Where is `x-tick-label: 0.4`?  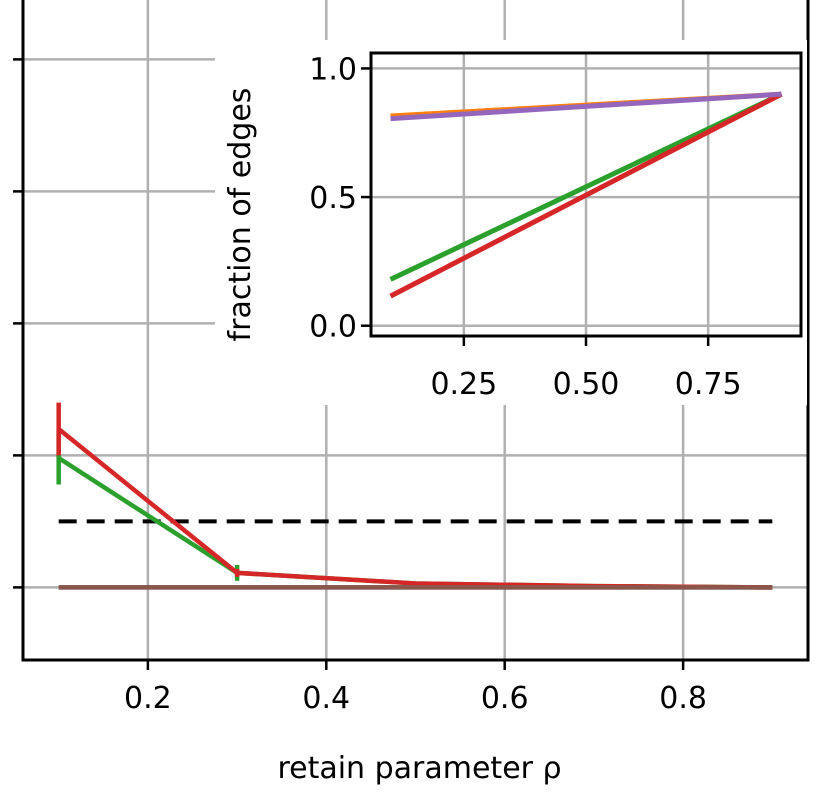 x-tick-label: 0.4 is located at coordinates (326, 698).